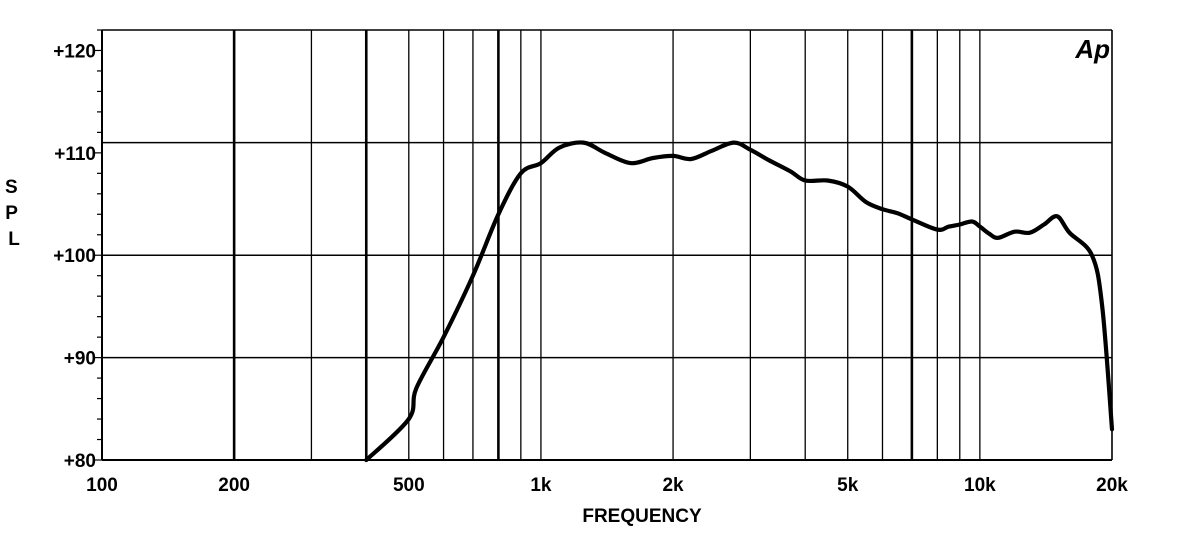  I want to click on x-tick-label: 100, so click(102, 485).